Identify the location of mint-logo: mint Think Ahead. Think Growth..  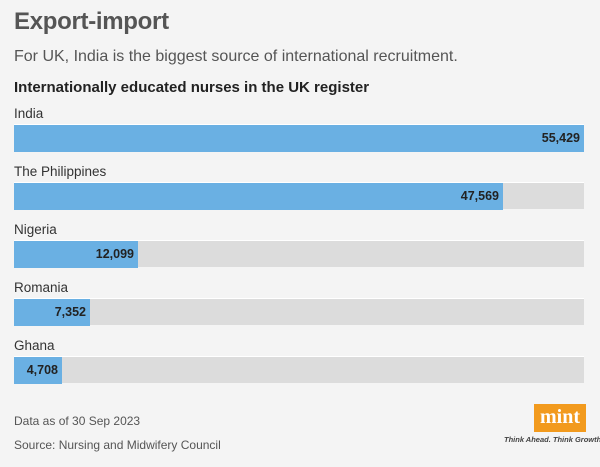
(552, 424).